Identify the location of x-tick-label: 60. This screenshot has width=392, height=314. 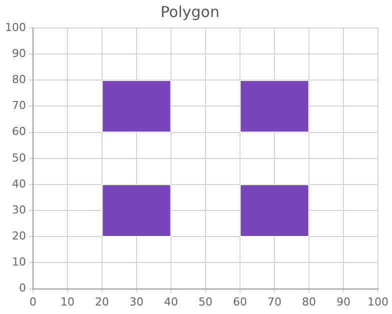
(240, 301).